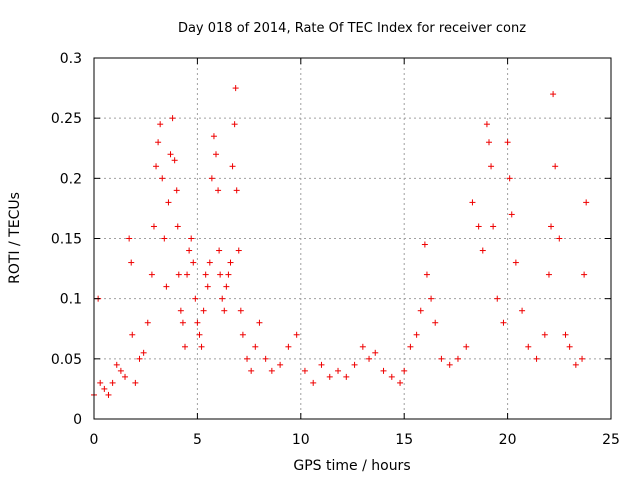 This screenshot has width=640, height=480. I want to click on x-tick-label: 15, so click(404, 440).